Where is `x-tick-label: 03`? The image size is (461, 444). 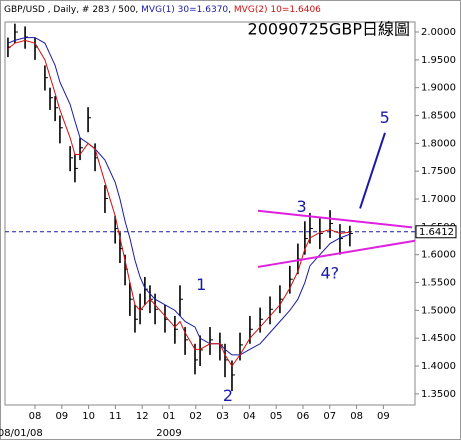
x-tick-label: 03 is located at coordinates (222, 416).